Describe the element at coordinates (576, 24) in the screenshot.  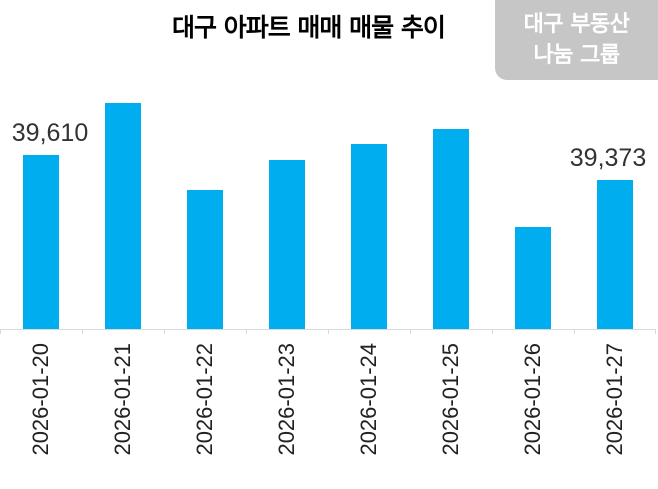
I see `watermark-line-1: 대구 부동산` at that location.